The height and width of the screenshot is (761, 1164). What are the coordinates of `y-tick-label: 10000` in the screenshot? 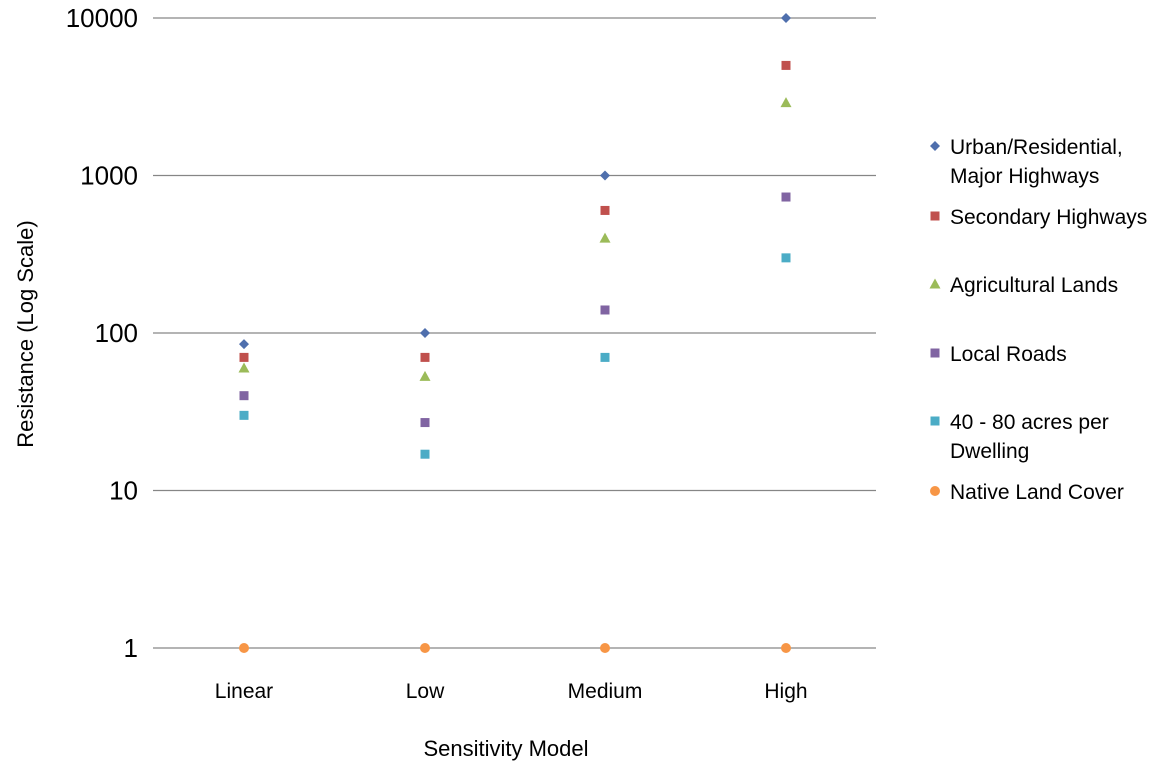 It's located at (102, 18).